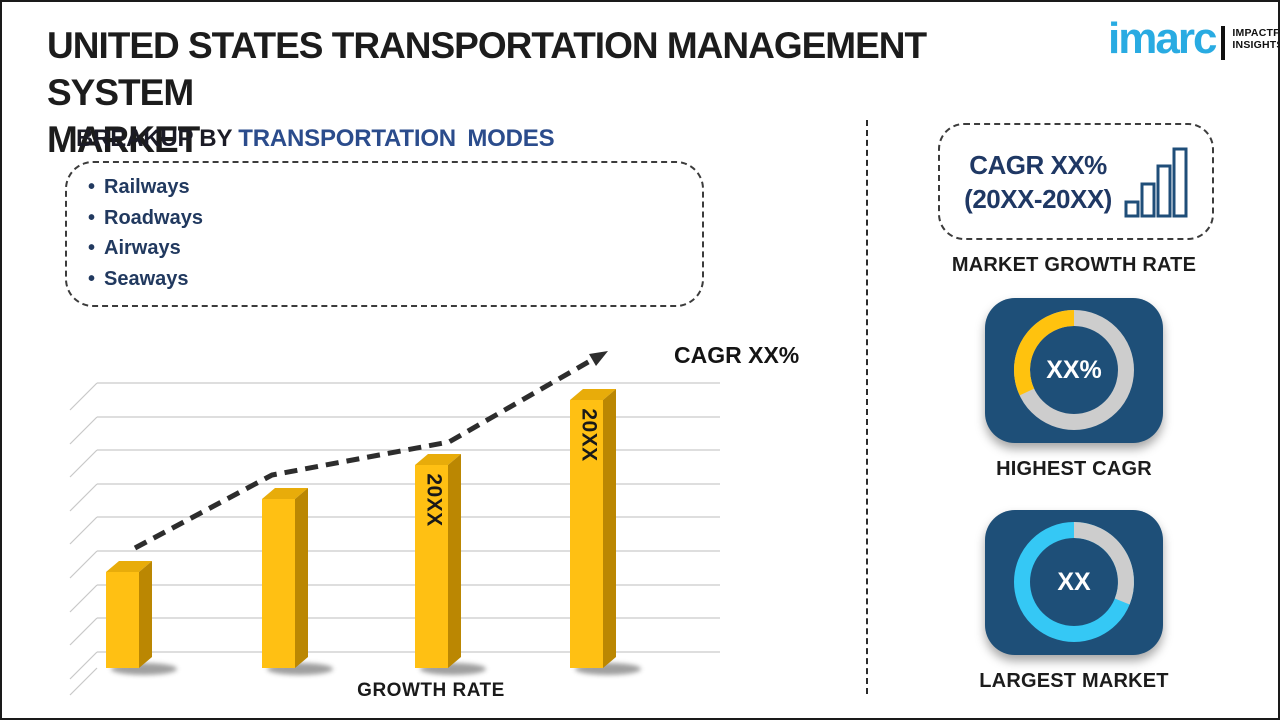  I want to click on mode-label: Seaways, so click(146, 278).